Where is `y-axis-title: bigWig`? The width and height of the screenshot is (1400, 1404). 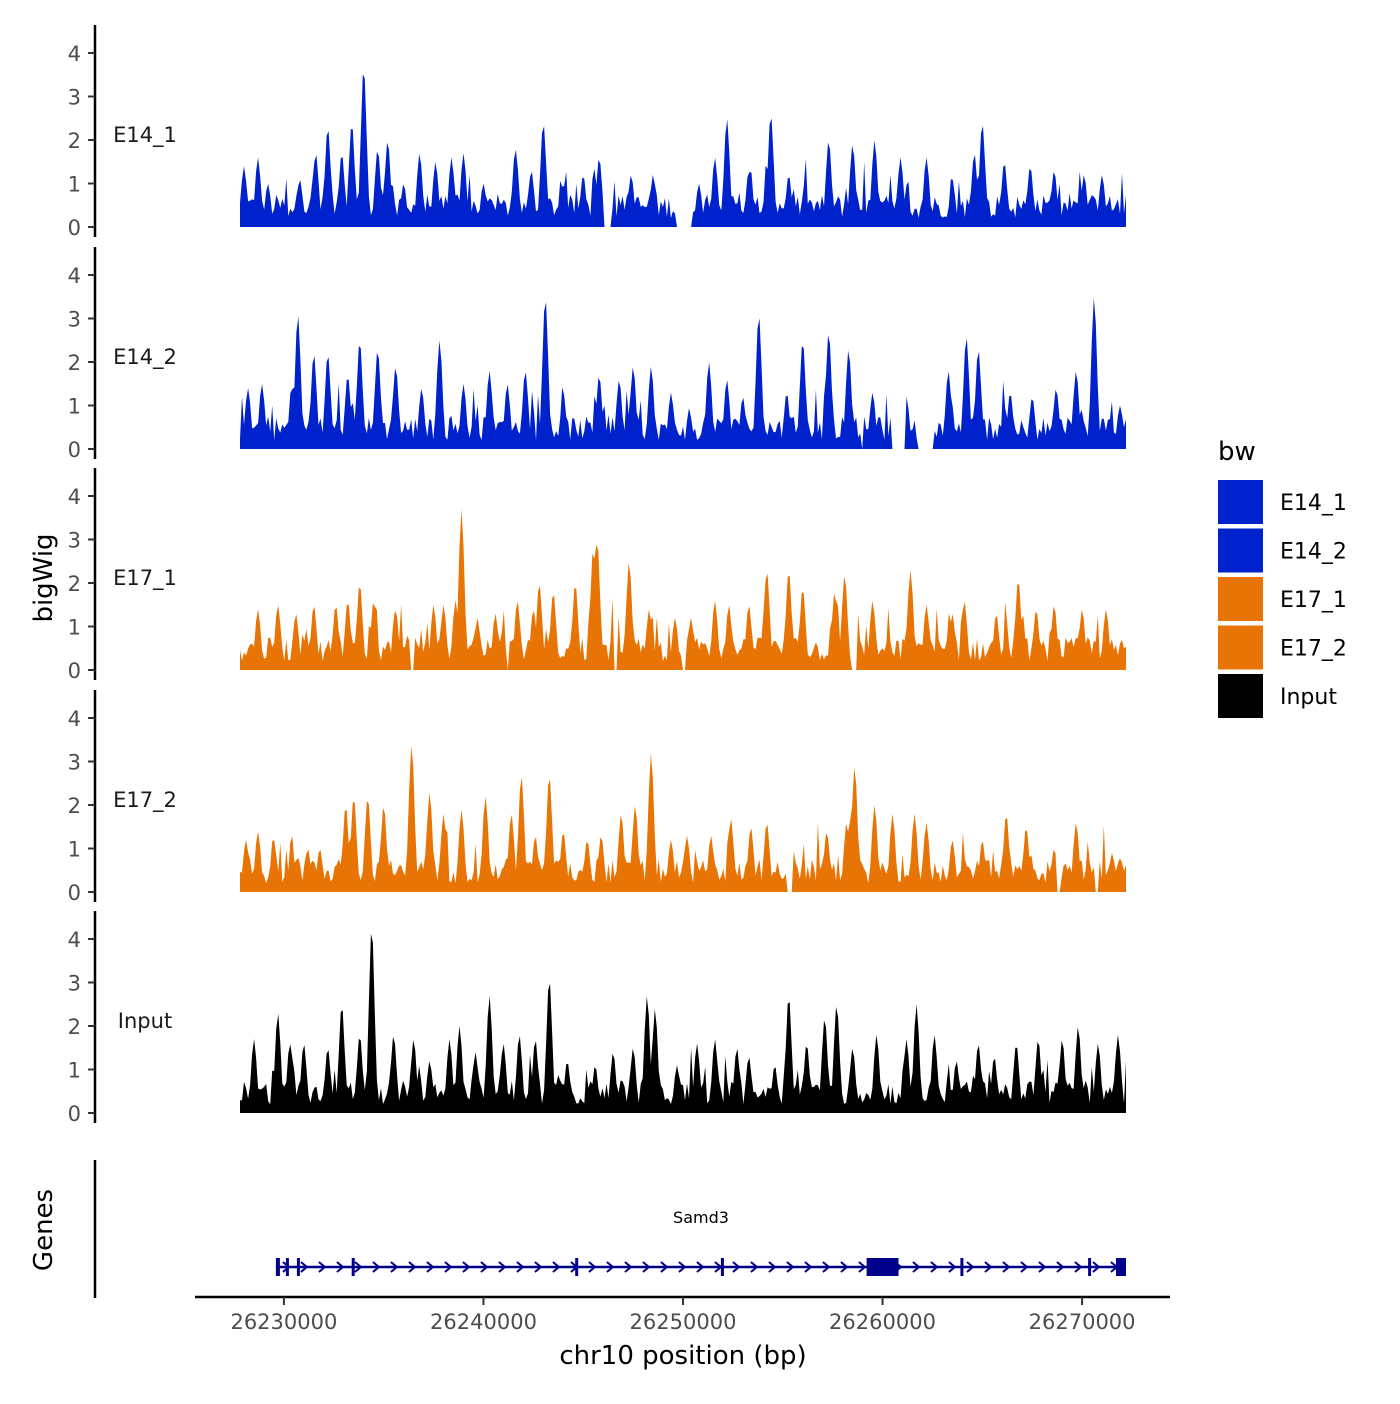
y-axis-title: bigWig is located at coordinates (44, 577).